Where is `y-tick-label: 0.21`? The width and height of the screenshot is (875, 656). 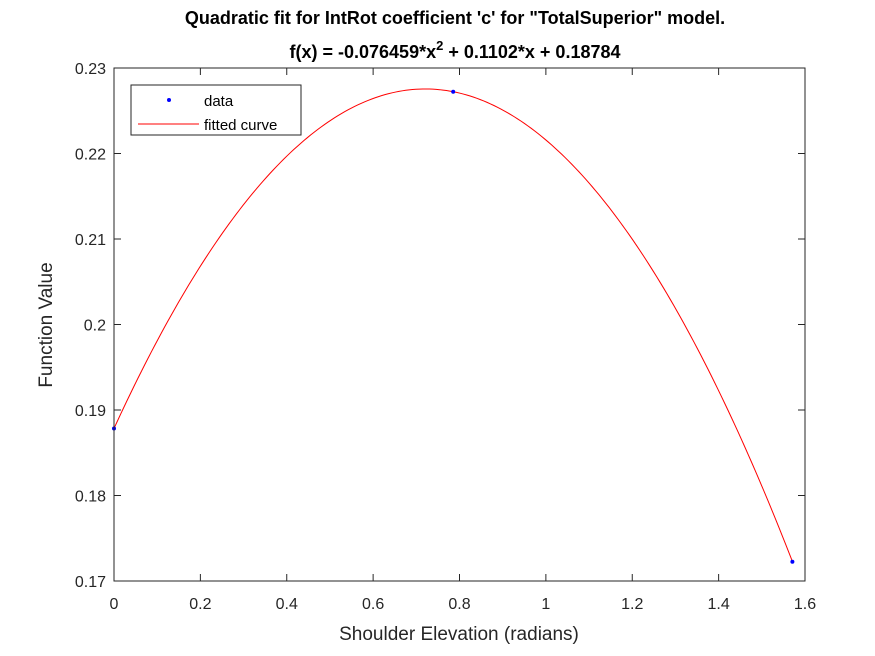 y-tick-label: 0.21 is located at coordinates (90, 240).